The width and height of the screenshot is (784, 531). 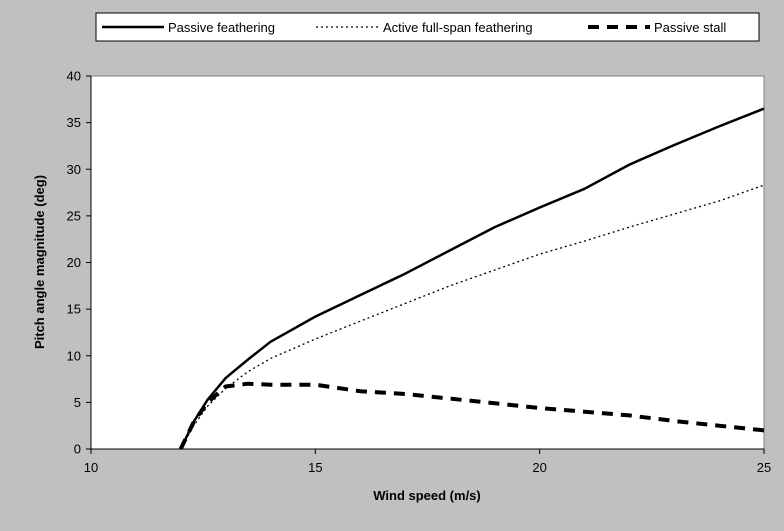 I want to click on y-axis-title: Pitch angle magnitude (deg), so click(x=39, y=262).